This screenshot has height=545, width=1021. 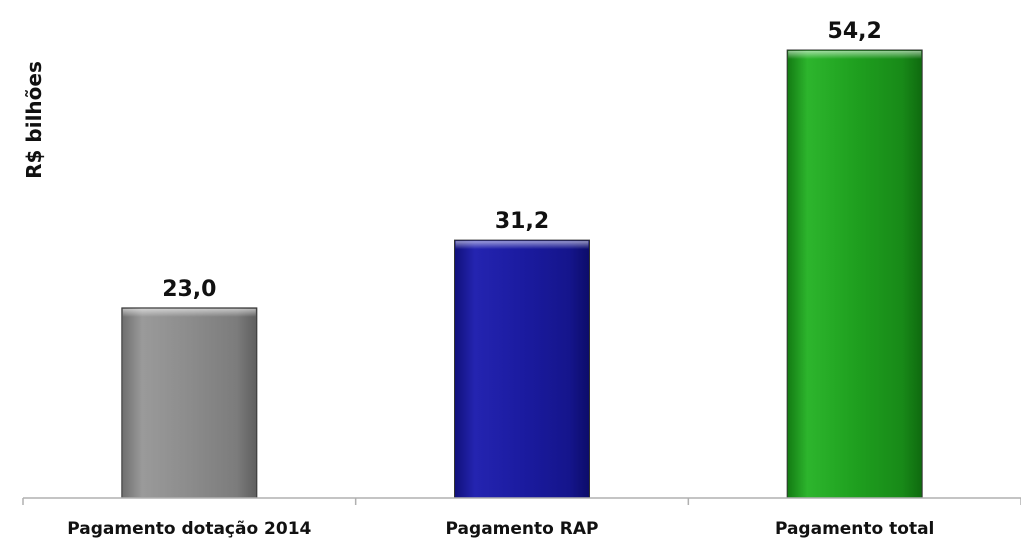 I want to click on bar-value-label: 23,0, so click(x=189, y=289).